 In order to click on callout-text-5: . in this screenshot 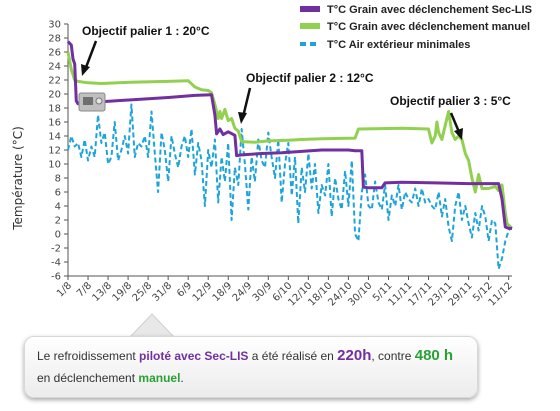, I will do `click(182, 378)`.